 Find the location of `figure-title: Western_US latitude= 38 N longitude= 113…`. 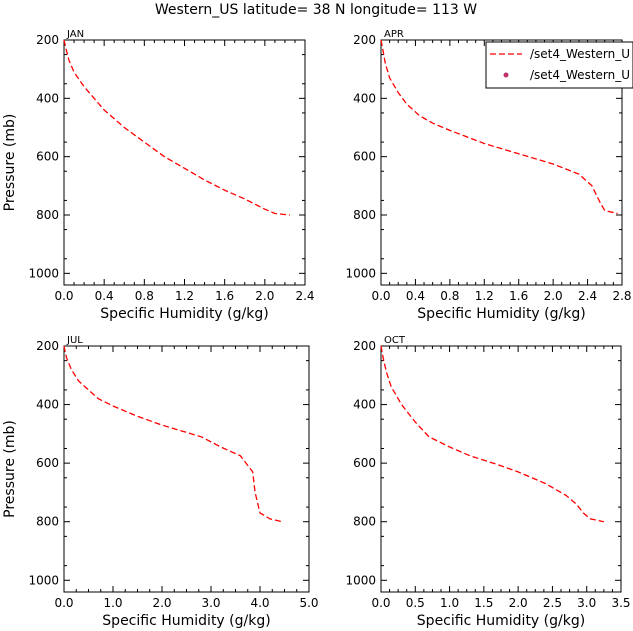

figure-title: Western_US latitude= 38 N longitude= 113… is located at coordinates (316, 10).